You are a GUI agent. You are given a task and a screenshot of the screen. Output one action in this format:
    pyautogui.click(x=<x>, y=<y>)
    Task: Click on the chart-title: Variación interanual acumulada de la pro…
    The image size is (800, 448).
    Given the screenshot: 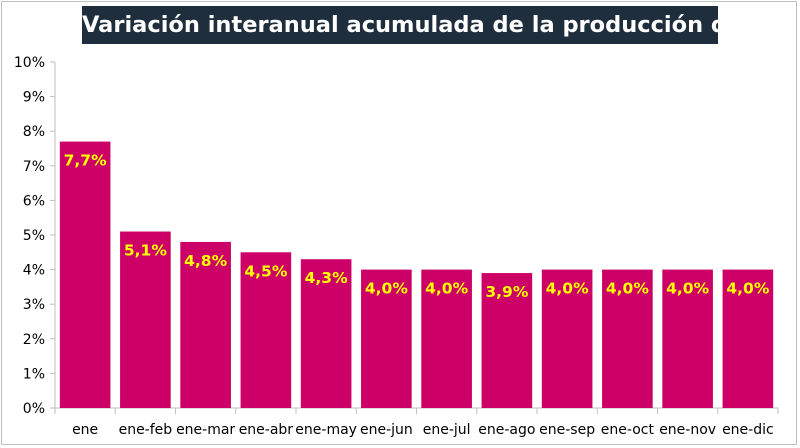 What is the action you would take?
    pyautogui.click(x=400, y=25)
    